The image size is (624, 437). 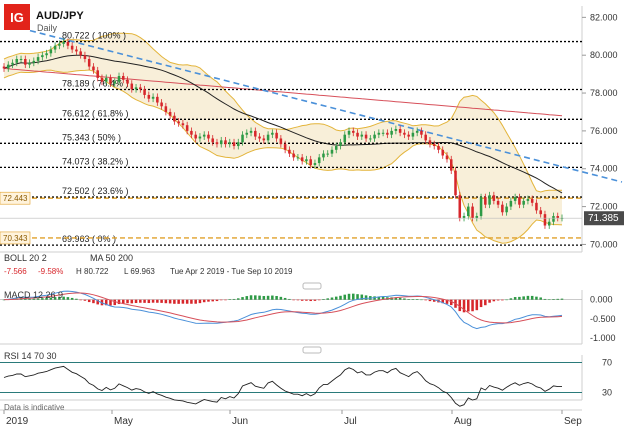 What do you see at coordinates (604, 93) in the screenshot?
I see `y-tick-label: 78.000` at bounding box center [604, 93].